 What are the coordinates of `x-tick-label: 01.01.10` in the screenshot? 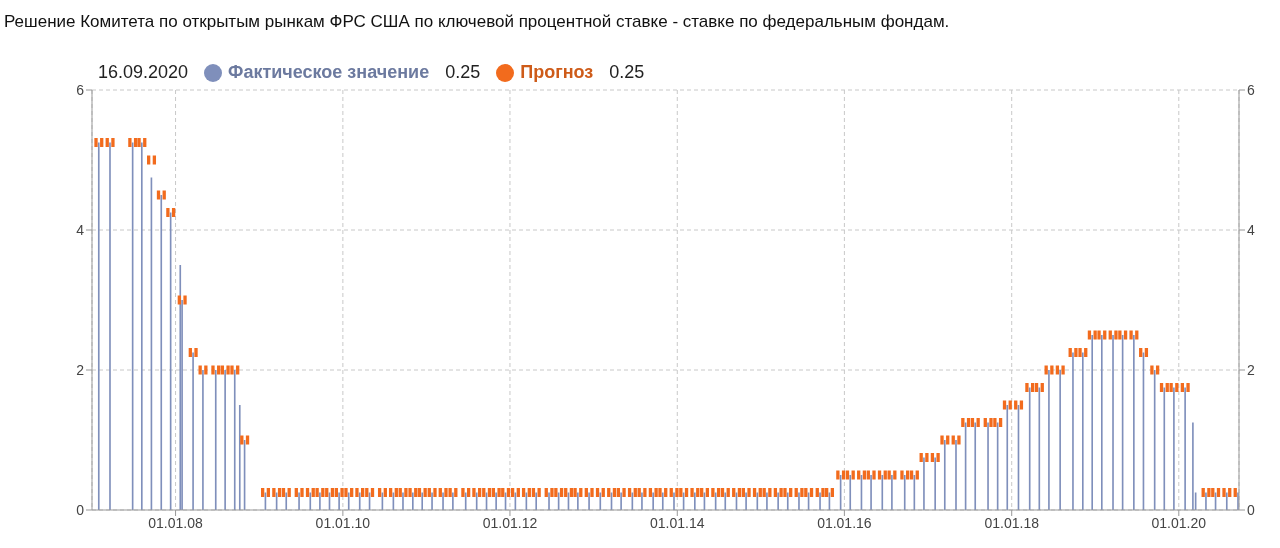 It's located at (343, 522).